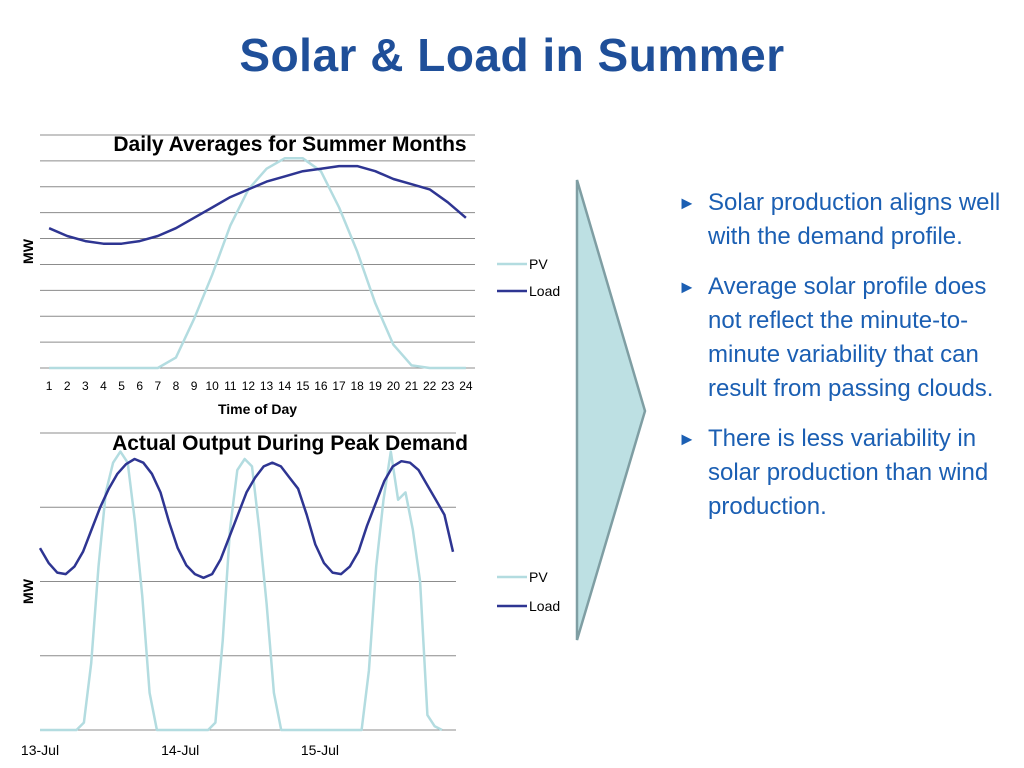 Image resolution: width=1024 pixels, height=768 pixels. What do you see at coordinates (358, 386) in the screenshot?
I see `chart1-x-tick-label: 18` at bounding box center [358, 386].